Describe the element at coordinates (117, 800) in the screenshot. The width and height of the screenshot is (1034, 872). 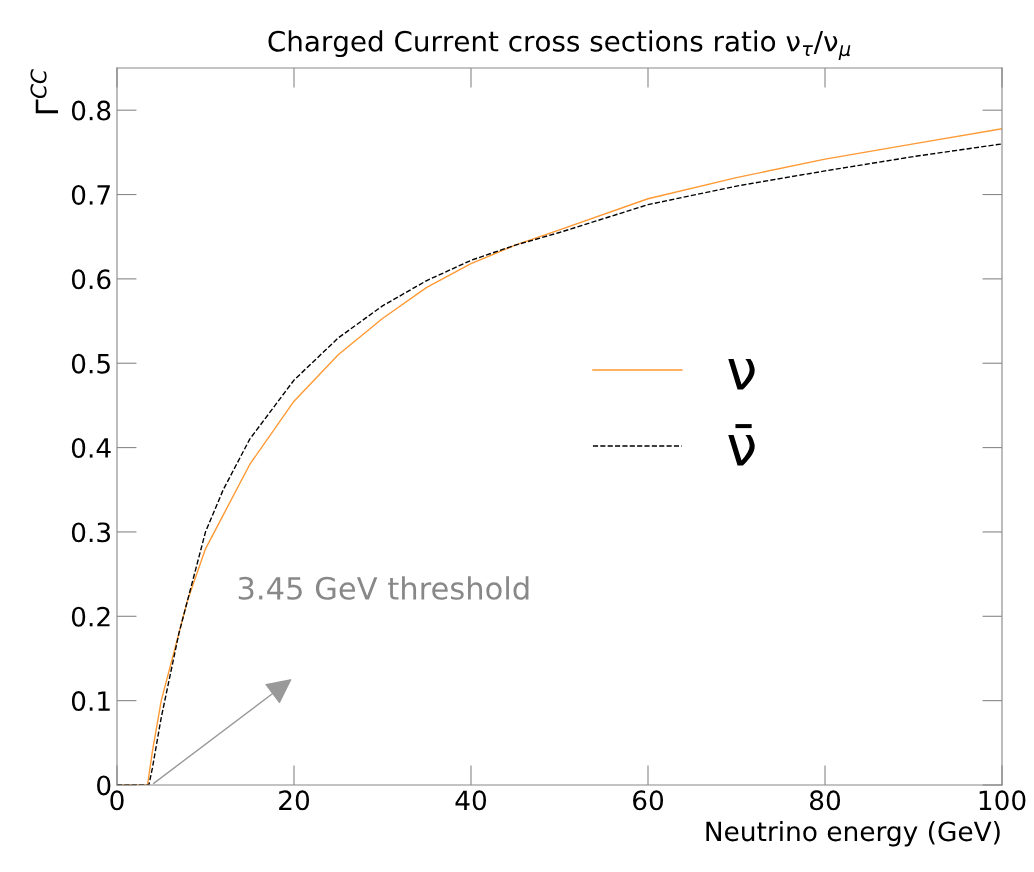
I see `x-tick-label: 0` at that location.